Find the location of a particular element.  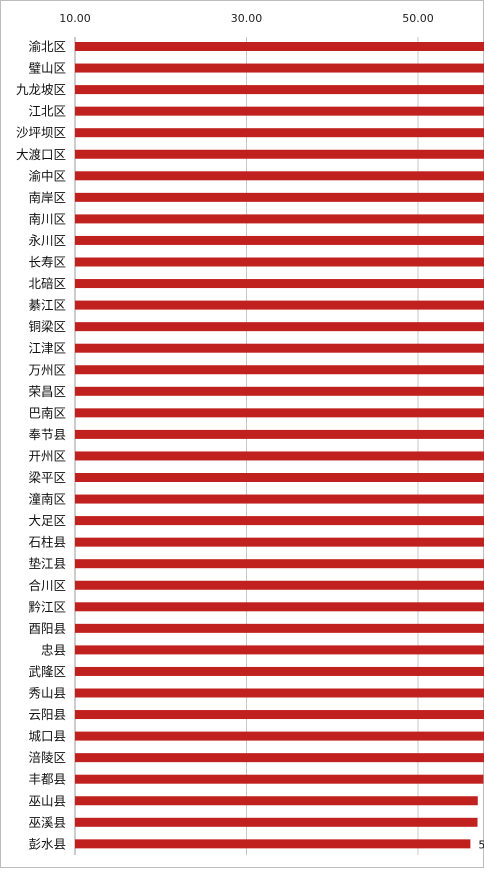

category-label: 涪陵区 is located at coordinates (47, 757).